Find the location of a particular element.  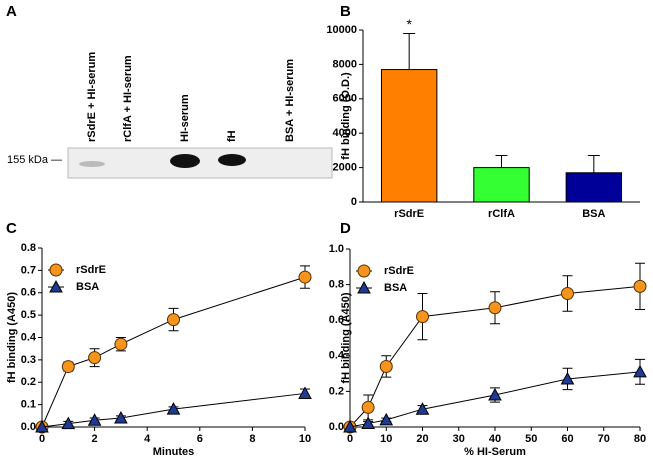

lane-label: rClfA + HI-serum is located at coordinates (128, 98).